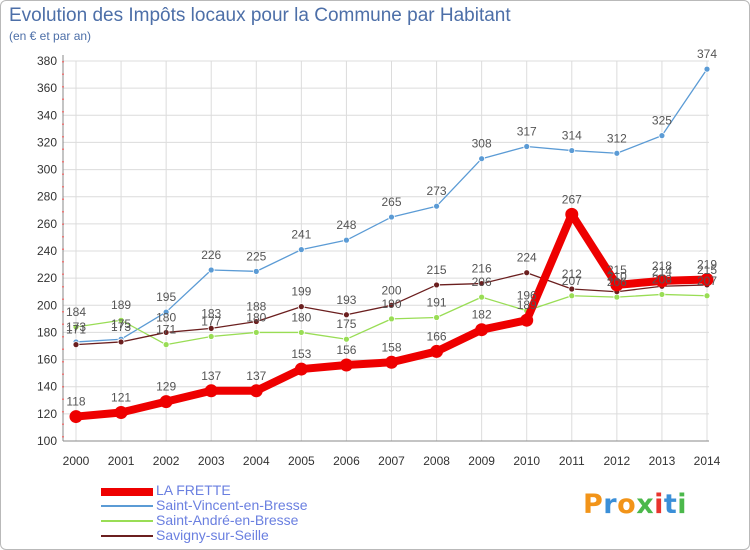 Image resolution: width=750 pixels, height=550 pixels. What do you see at coordinates (627, 504) in the screenshot?
I see `logo-letter: o` at bounding box center [627, 504].